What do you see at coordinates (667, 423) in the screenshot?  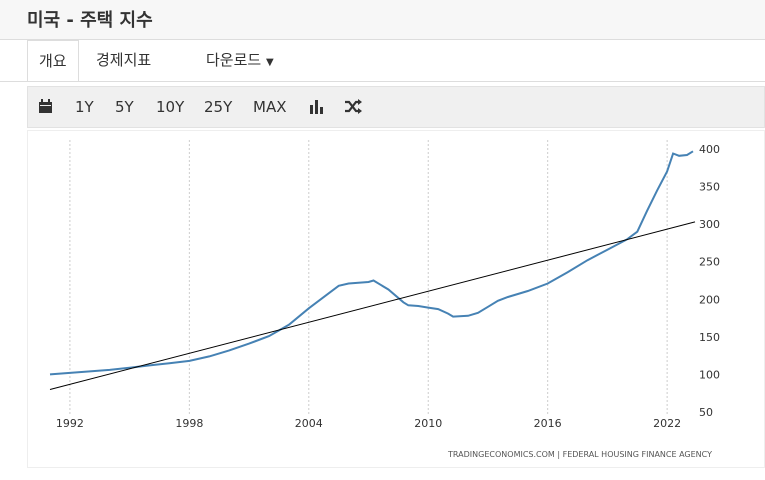 I see `x-tick-label: 2022` at bounding box center [667, 423].